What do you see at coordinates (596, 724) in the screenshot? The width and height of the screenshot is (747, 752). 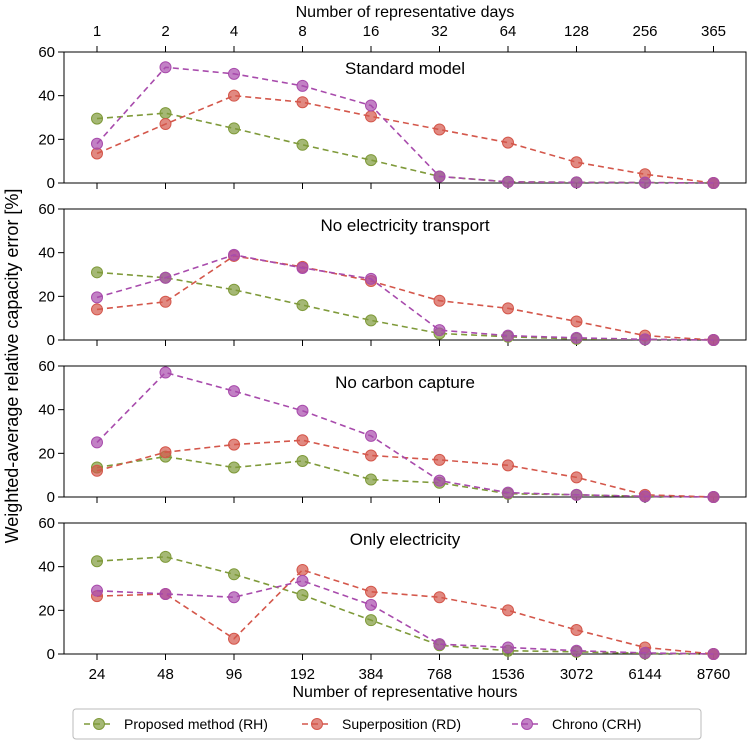 I see `legend-label: Chrono (CRH)` at bounding box center [596, 724].